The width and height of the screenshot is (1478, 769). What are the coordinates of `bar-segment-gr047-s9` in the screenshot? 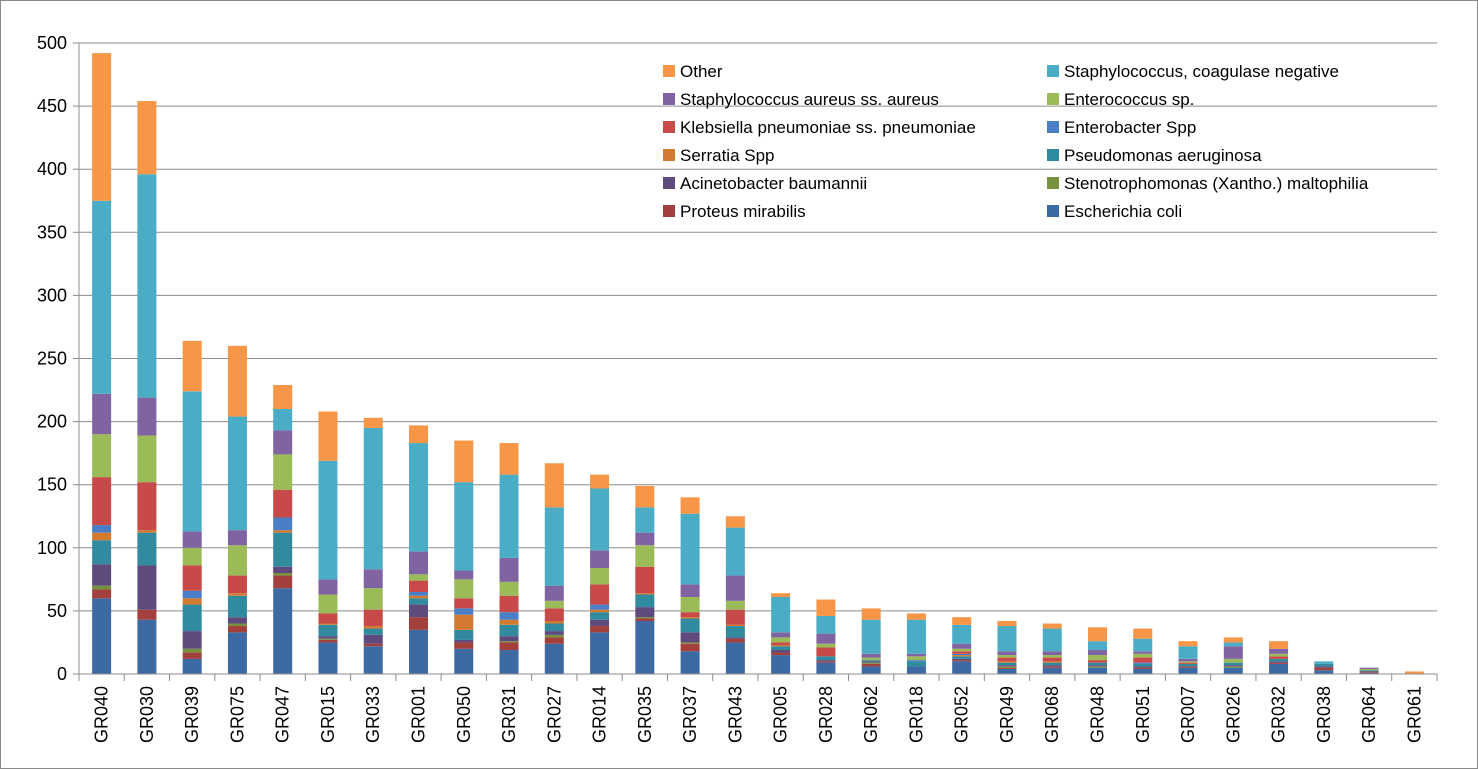 It's located at (283, 442).